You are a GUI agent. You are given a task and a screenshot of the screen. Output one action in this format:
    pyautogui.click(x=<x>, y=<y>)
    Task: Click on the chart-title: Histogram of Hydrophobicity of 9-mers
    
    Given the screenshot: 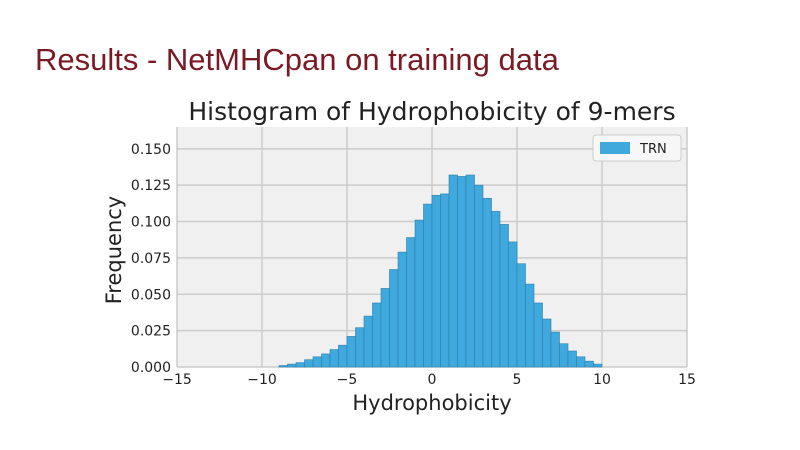 What is the action you would take?
    pyautogui.click(x=431, y=111)
    